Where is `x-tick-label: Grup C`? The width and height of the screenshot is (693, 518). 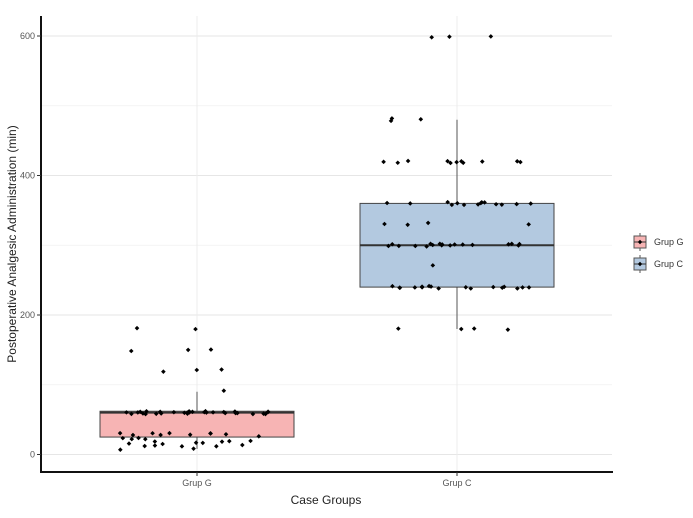
x-tick-label: Grup C is located at coordinates (457, 483).